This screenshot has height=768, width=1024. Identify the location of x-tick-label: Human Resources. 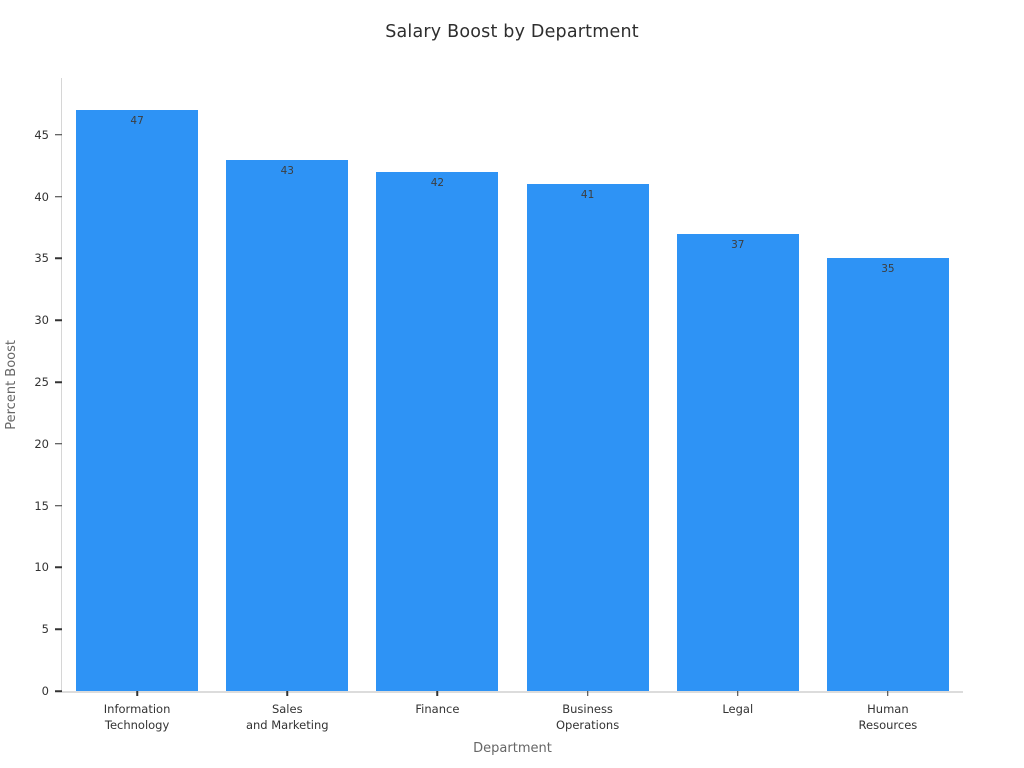
(888, 717).